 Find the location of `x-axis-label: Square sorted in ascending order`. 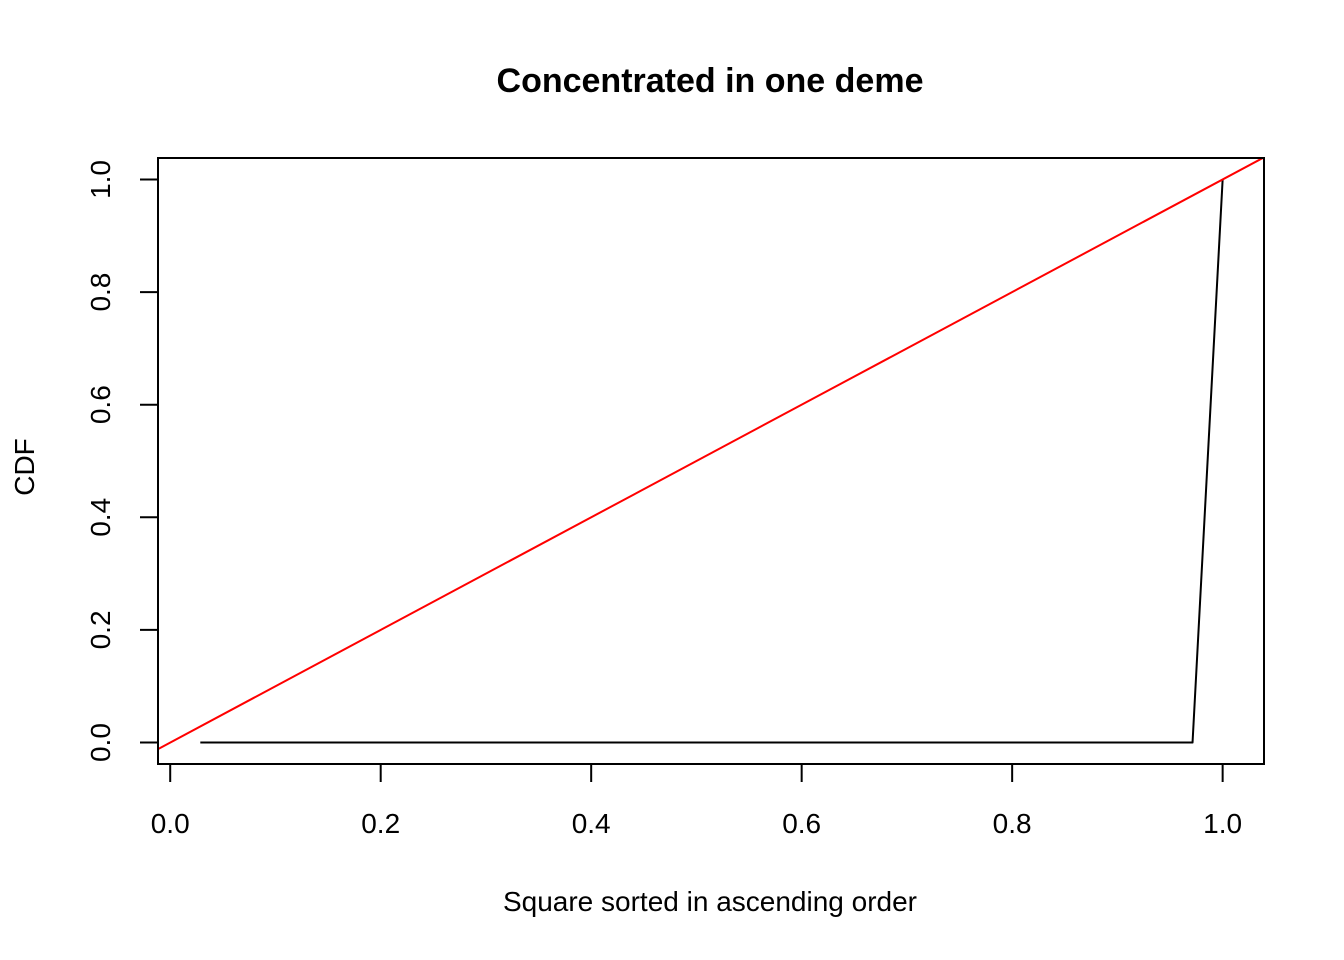

x-axis-label: Square sorted in ascending order is located at coordinates (710, 901).